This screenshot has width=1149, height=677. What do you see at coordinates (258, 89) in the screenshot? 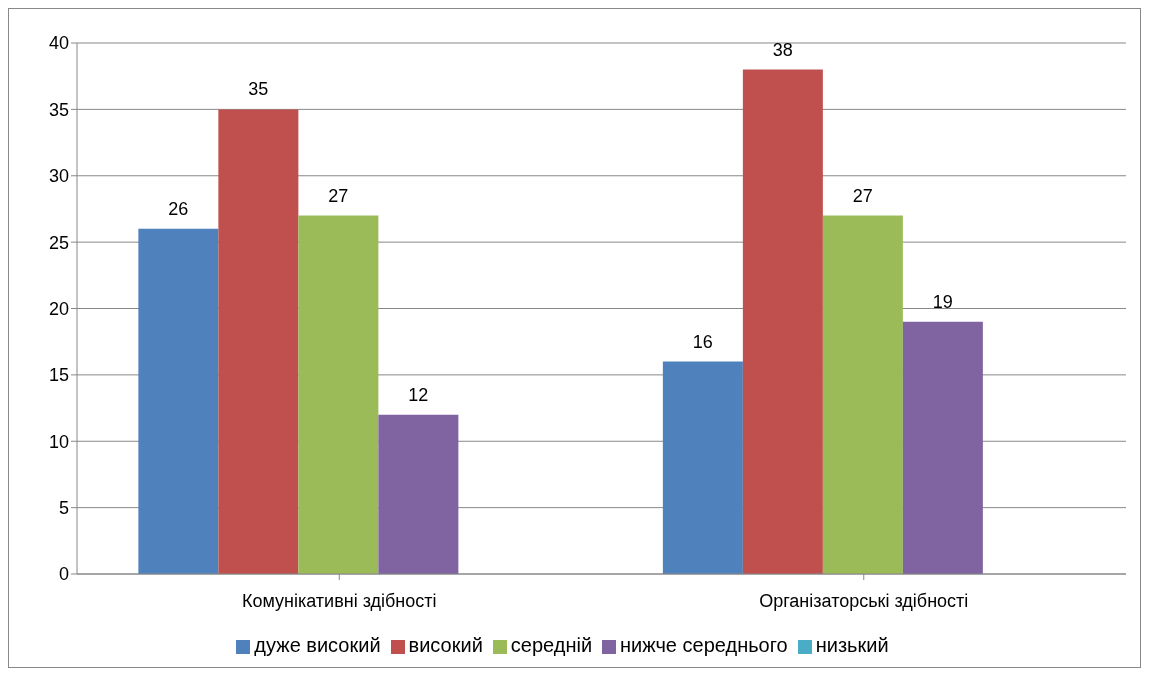
I see `data-label: 35` at bounding box center [258, 89].